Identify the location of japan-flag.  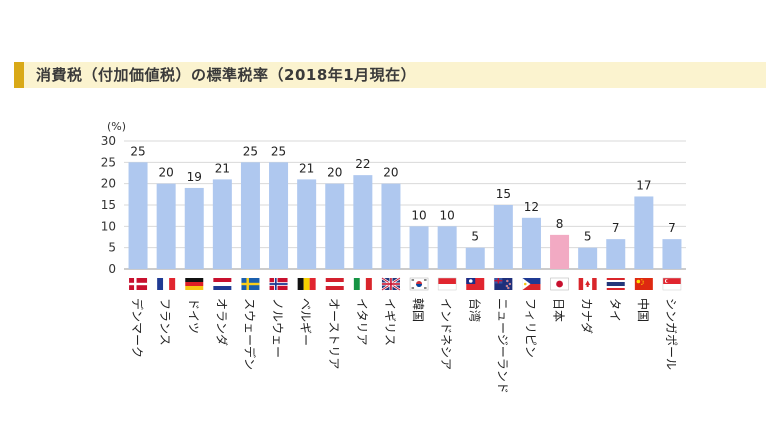
(559, 284).